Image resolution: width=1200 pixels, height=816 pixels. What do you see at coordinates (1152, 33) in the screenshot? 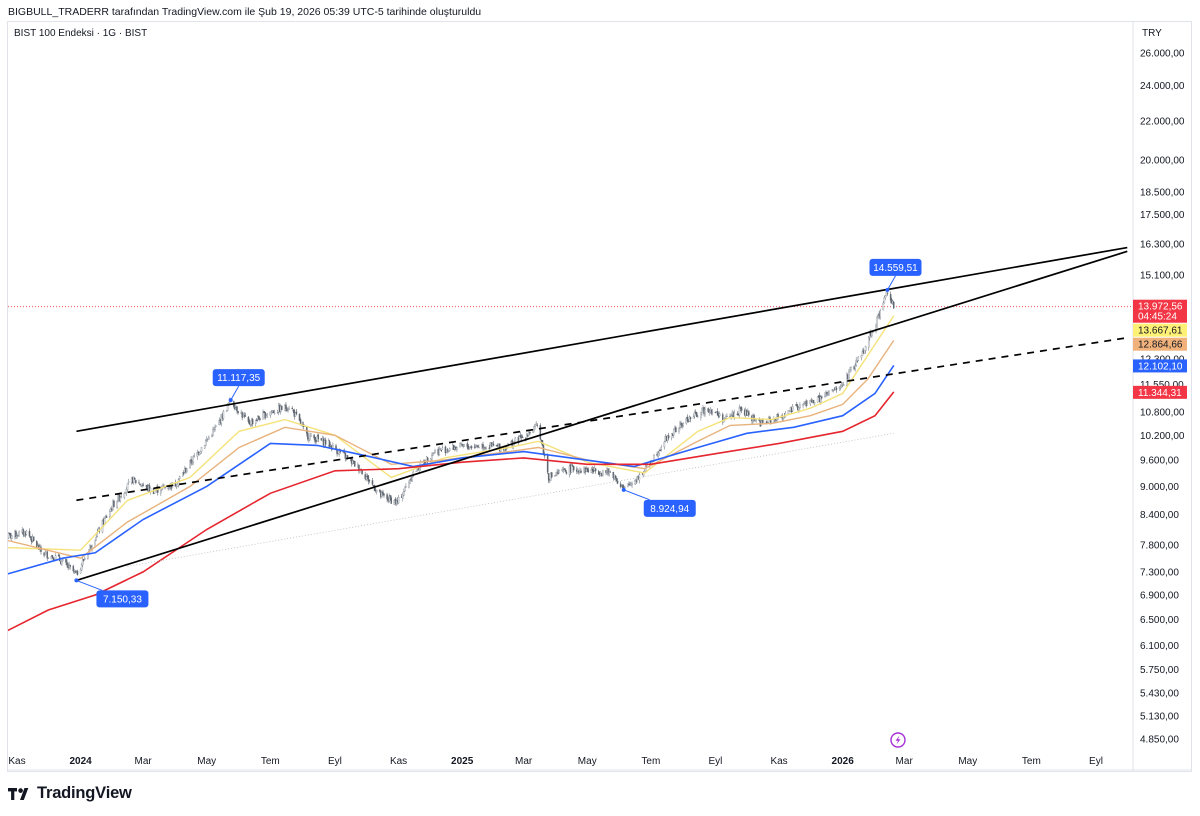
I see `currency-label: TRY` at bounding box center [1152, 33].